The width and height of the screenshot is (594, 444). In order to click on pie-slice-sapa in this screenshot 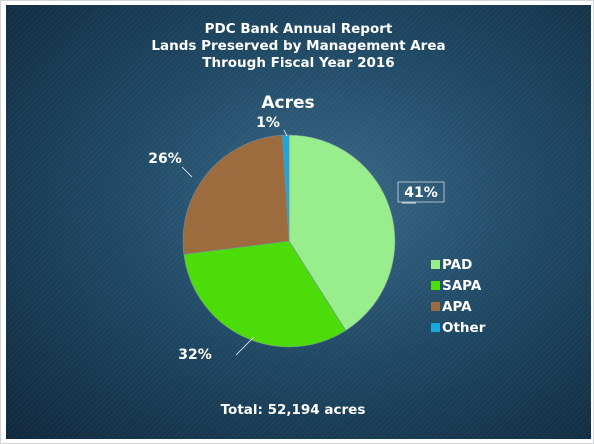, I will do `click(265, 294)`.